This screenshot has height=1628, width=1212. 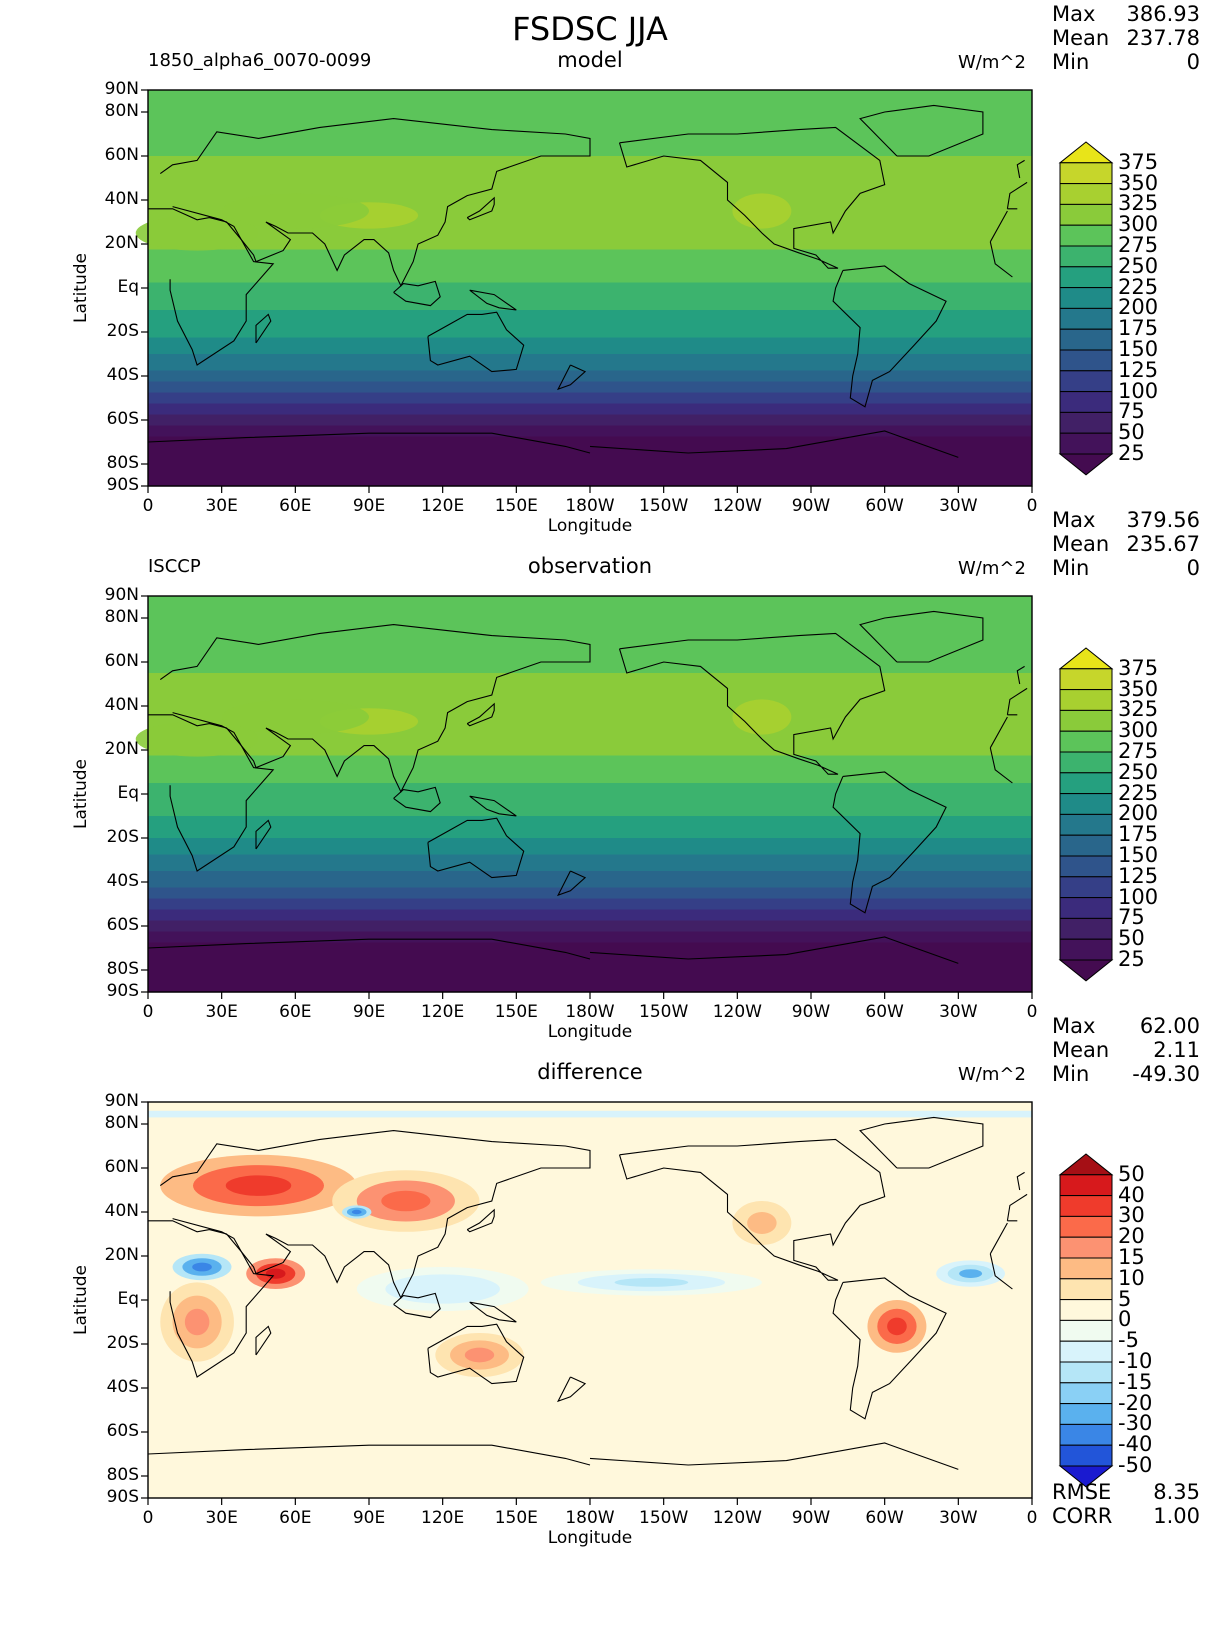 What do you see at coordinates (1138, 203) in the screenshot?
I see `colorbar-label: 325` at bounding box center [1138, 203].